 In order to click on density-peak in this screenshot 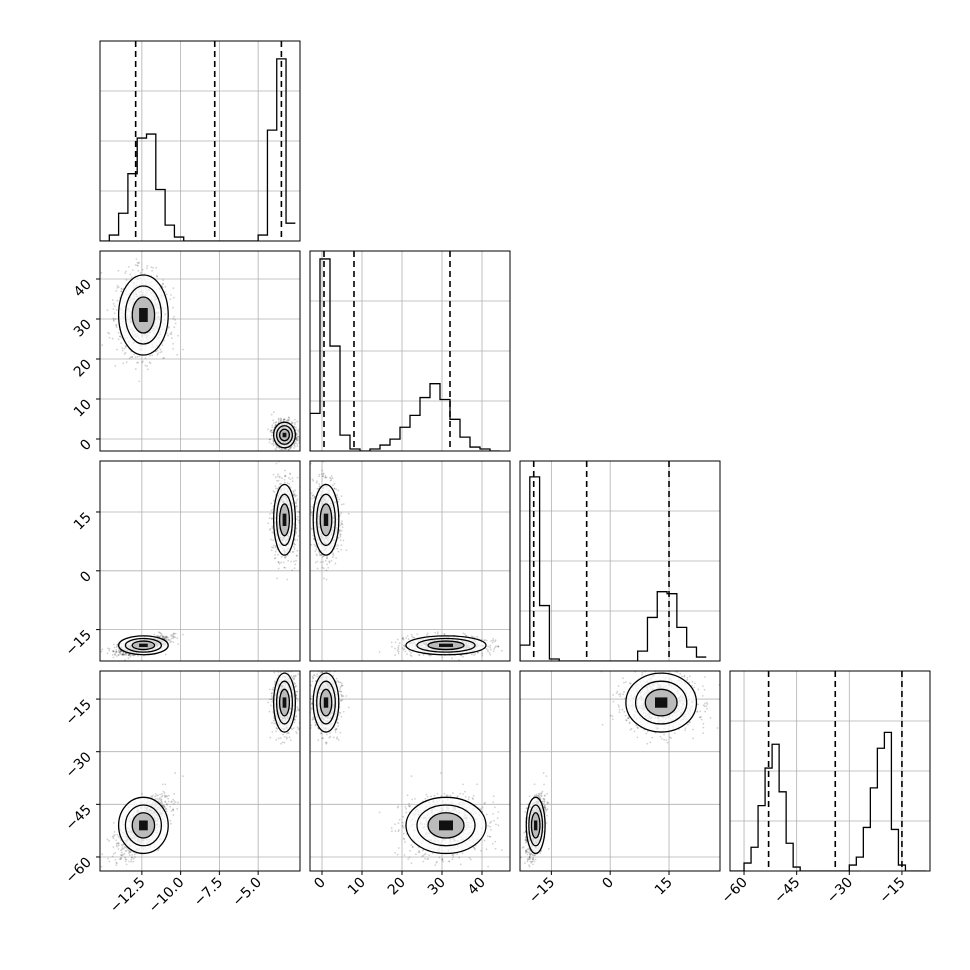, I will do `click(143, 315)`.